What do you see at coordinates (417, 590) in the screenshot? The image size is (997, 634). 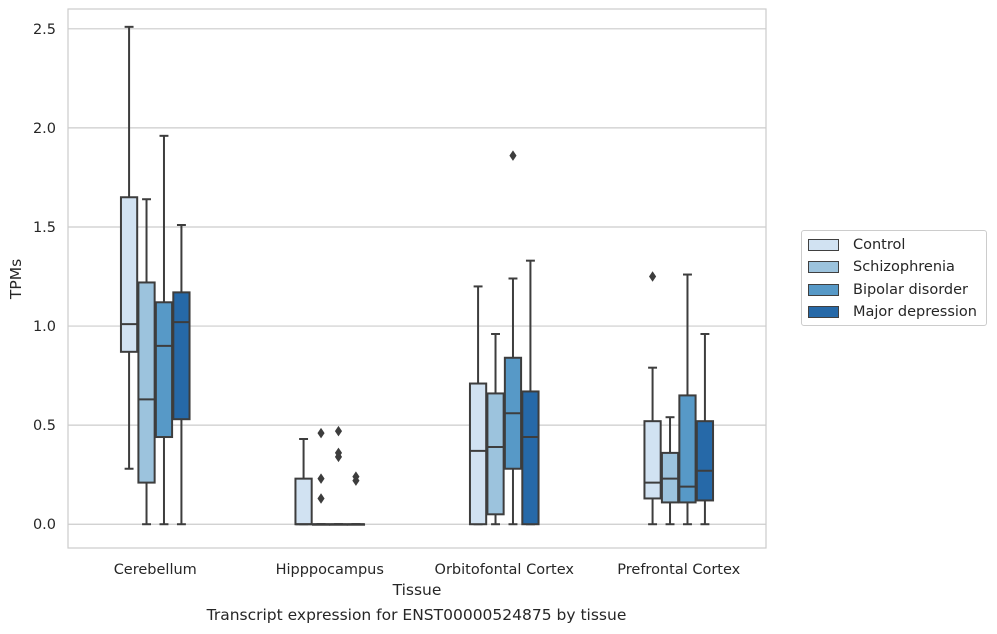 I see `x-axis-label: Tissue` at bounding box center [417, 590].